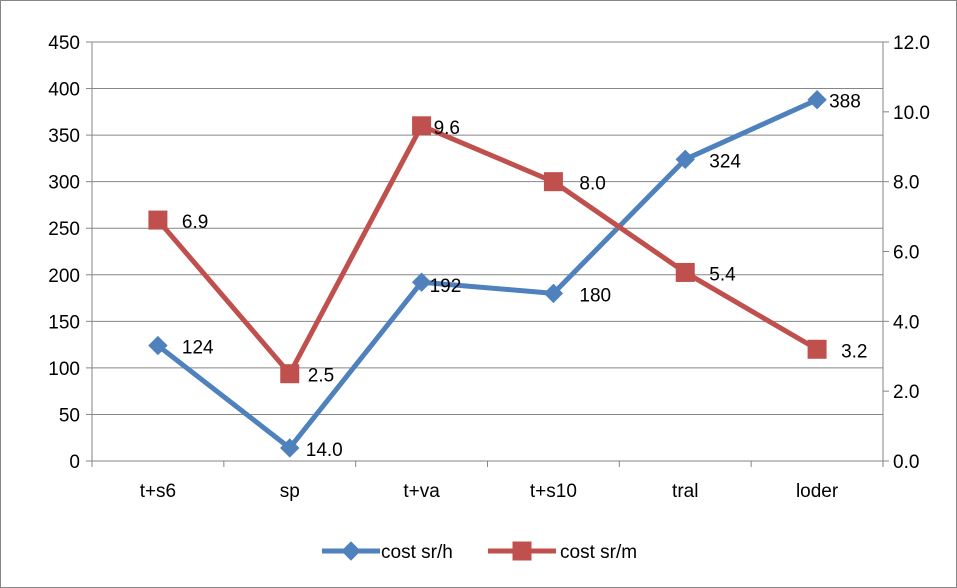  What do you see at coordinates (845, 102) in the screenshot?
I see `data-label: 388` at bounding box center [845, 102].